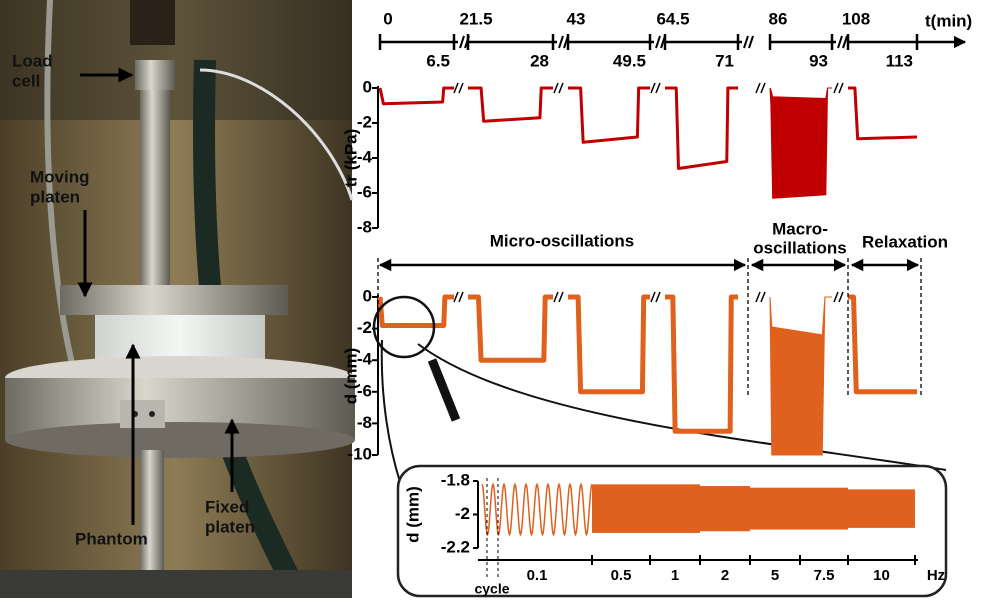 The image size is (983, 603). What do you see at coordinates (26, 80) in the screenshot?
I see `photo-label: cell` at bounding box center [26, 80].